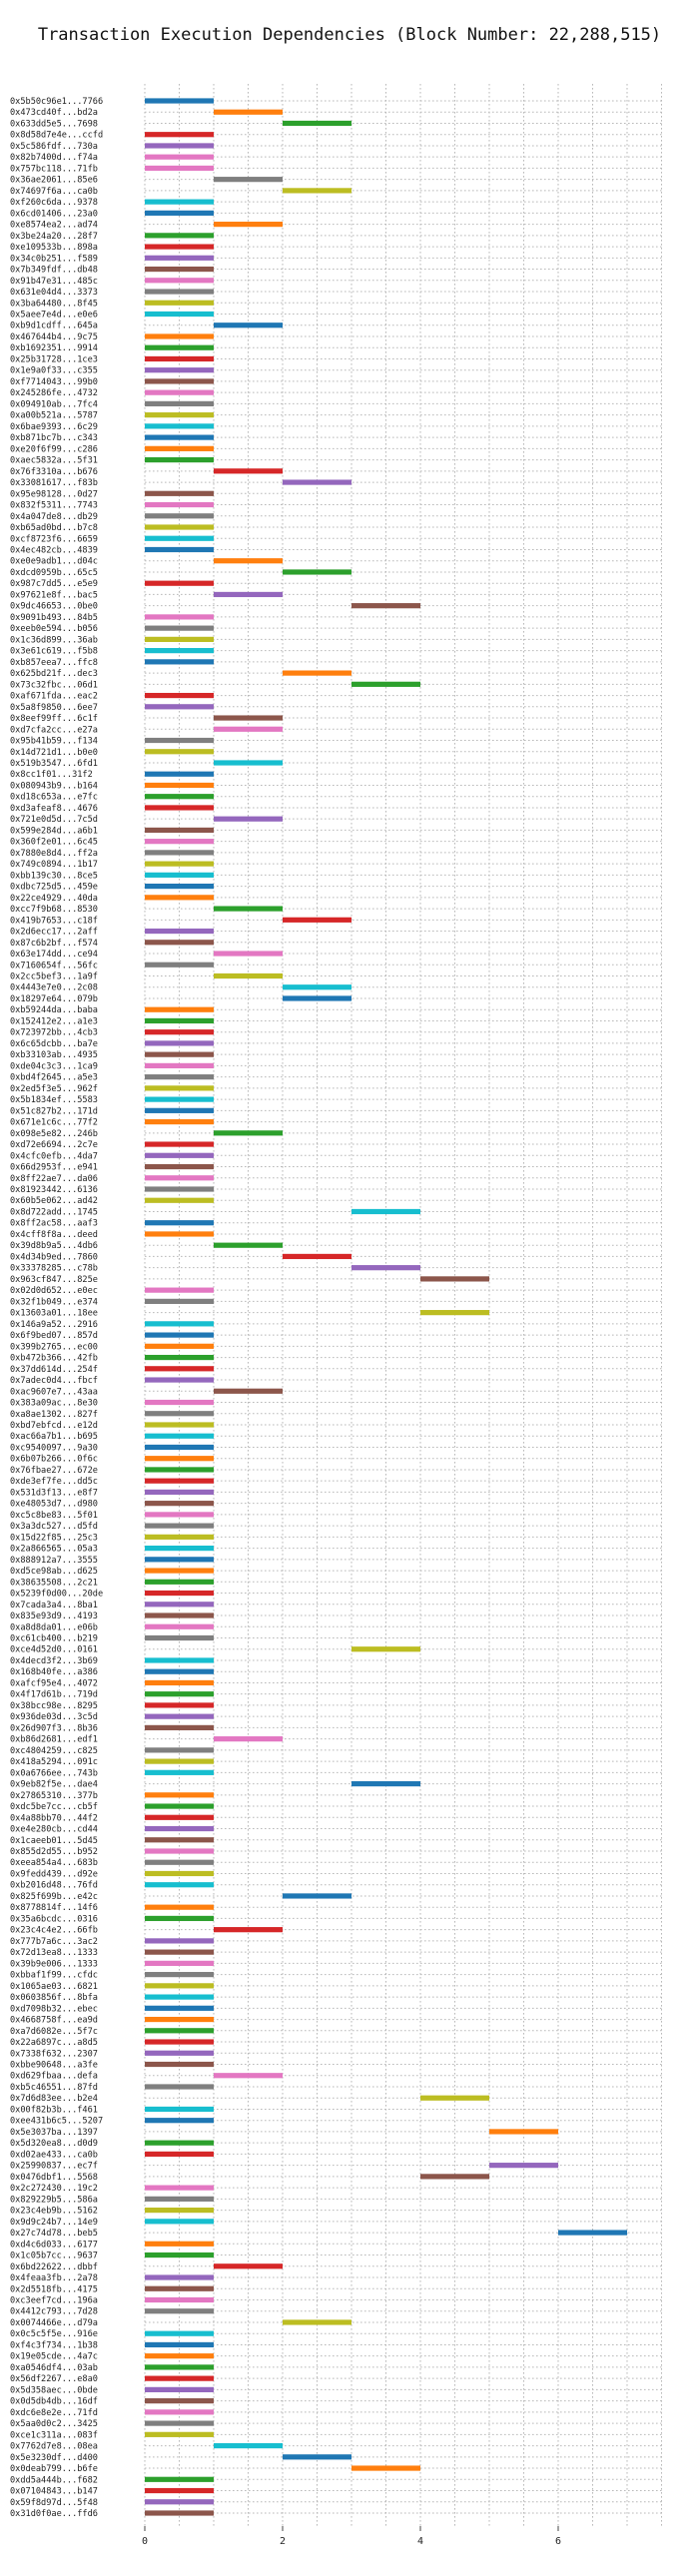 The width and height of the screenshot is (699, 2576). What do you see at coordinates (54, 226) in the screenshot?
I see `y-tick-label: 0xe8574ea2...ad74` at bounding box center [54, 226].